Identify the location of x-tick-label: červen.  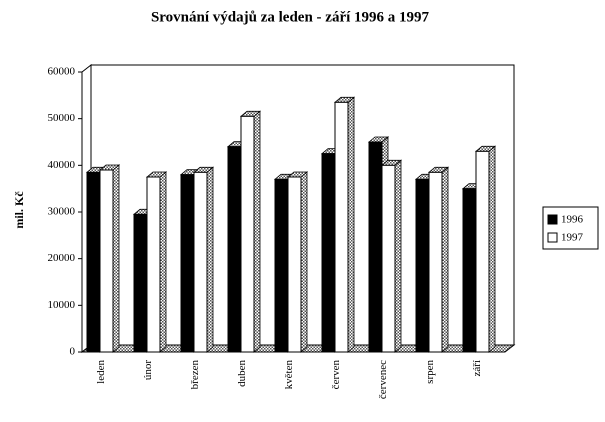
(336, 375).